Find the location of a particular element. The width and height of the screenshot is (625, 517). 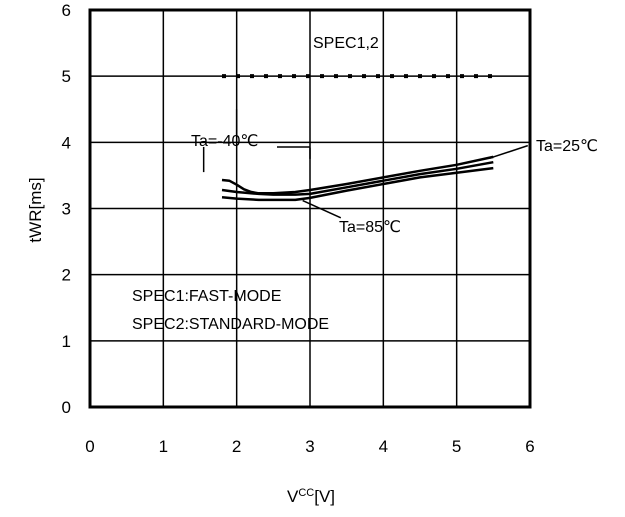

series-group is located at coordinates (357, 178).